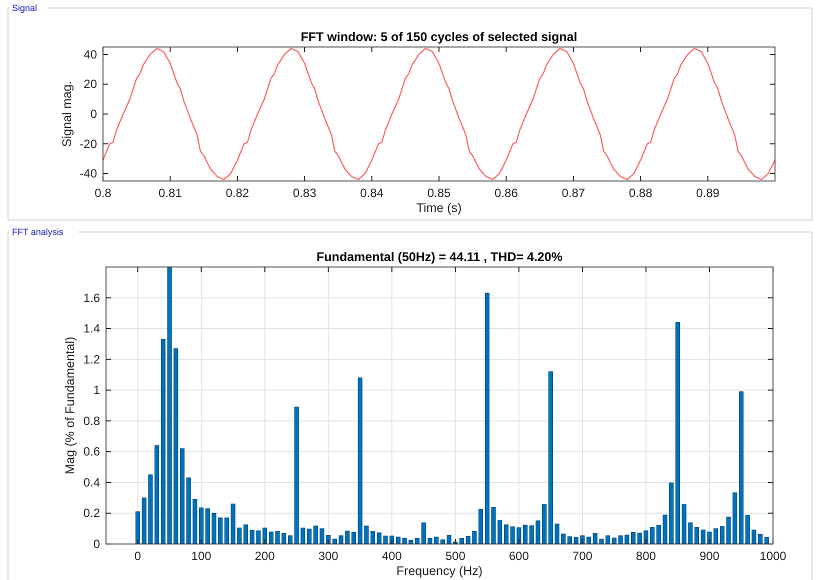  Describe the element at coordinates (372, 193) in the screenshot. I see `x-tick-label: 0.84` at that location.